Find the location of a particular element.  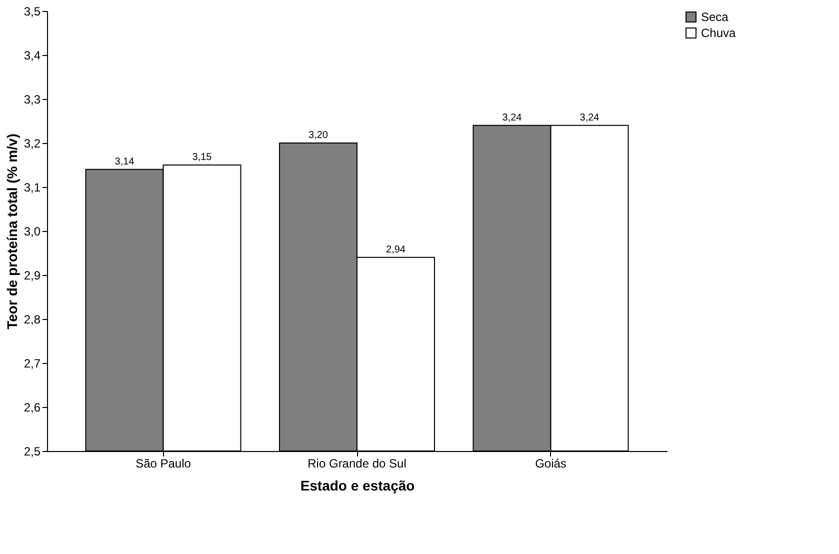

legend-label: Seca is located at coordinates (715, 17).